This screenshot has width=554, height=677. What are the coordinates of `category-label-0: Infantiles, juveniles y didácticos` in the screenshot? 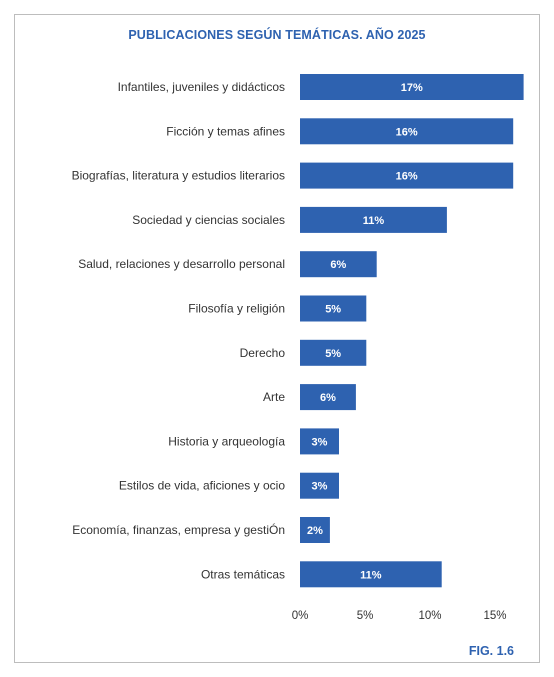 It's located at (201, 87).